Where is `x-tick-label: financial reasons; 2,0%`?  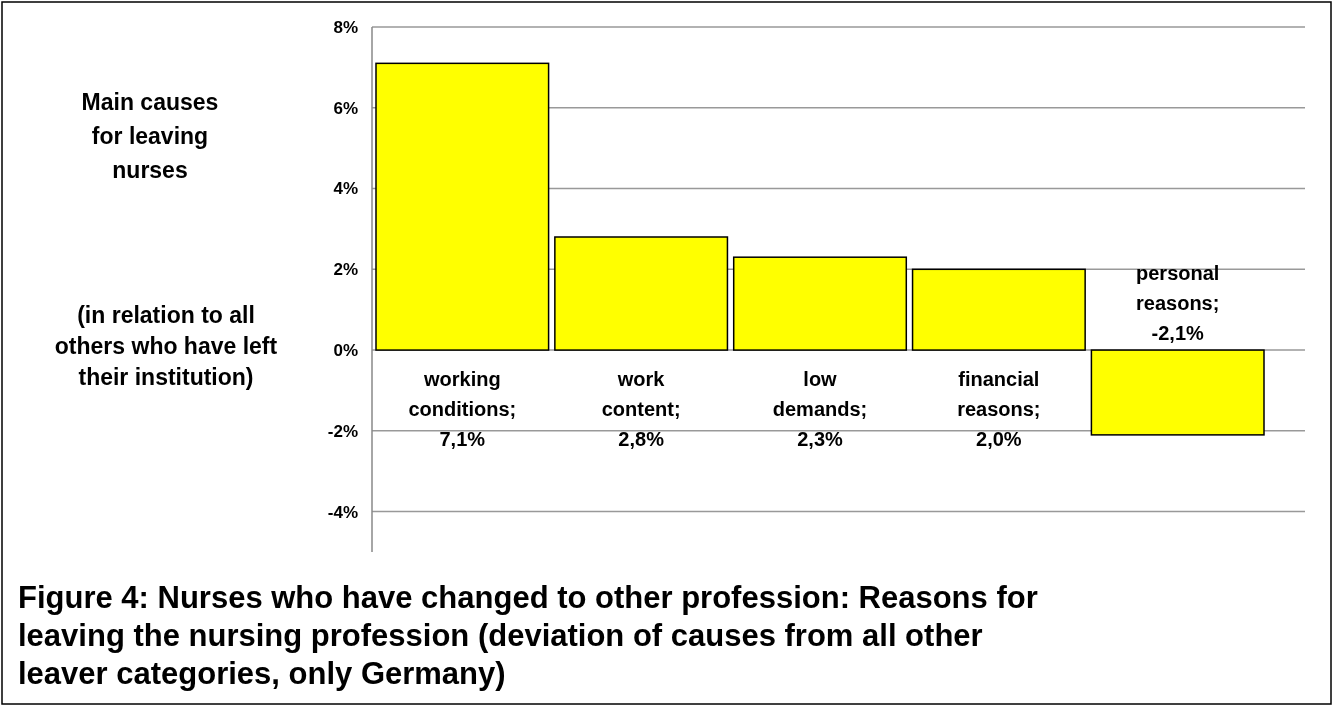 x-tick-label: financial reasons; 2,0% is located at coordinates (999, 409).